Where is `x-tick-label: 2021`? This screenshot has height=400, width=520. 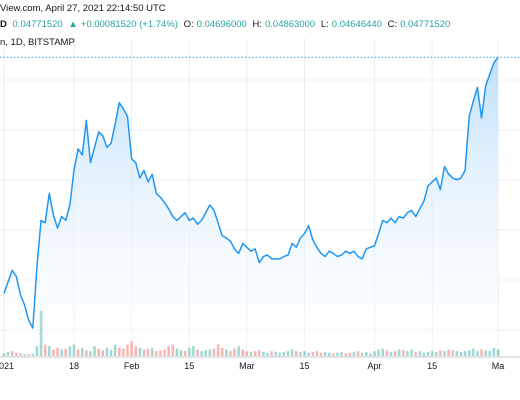 x-tick-label: 2021 is located at coordinates (7, 366).